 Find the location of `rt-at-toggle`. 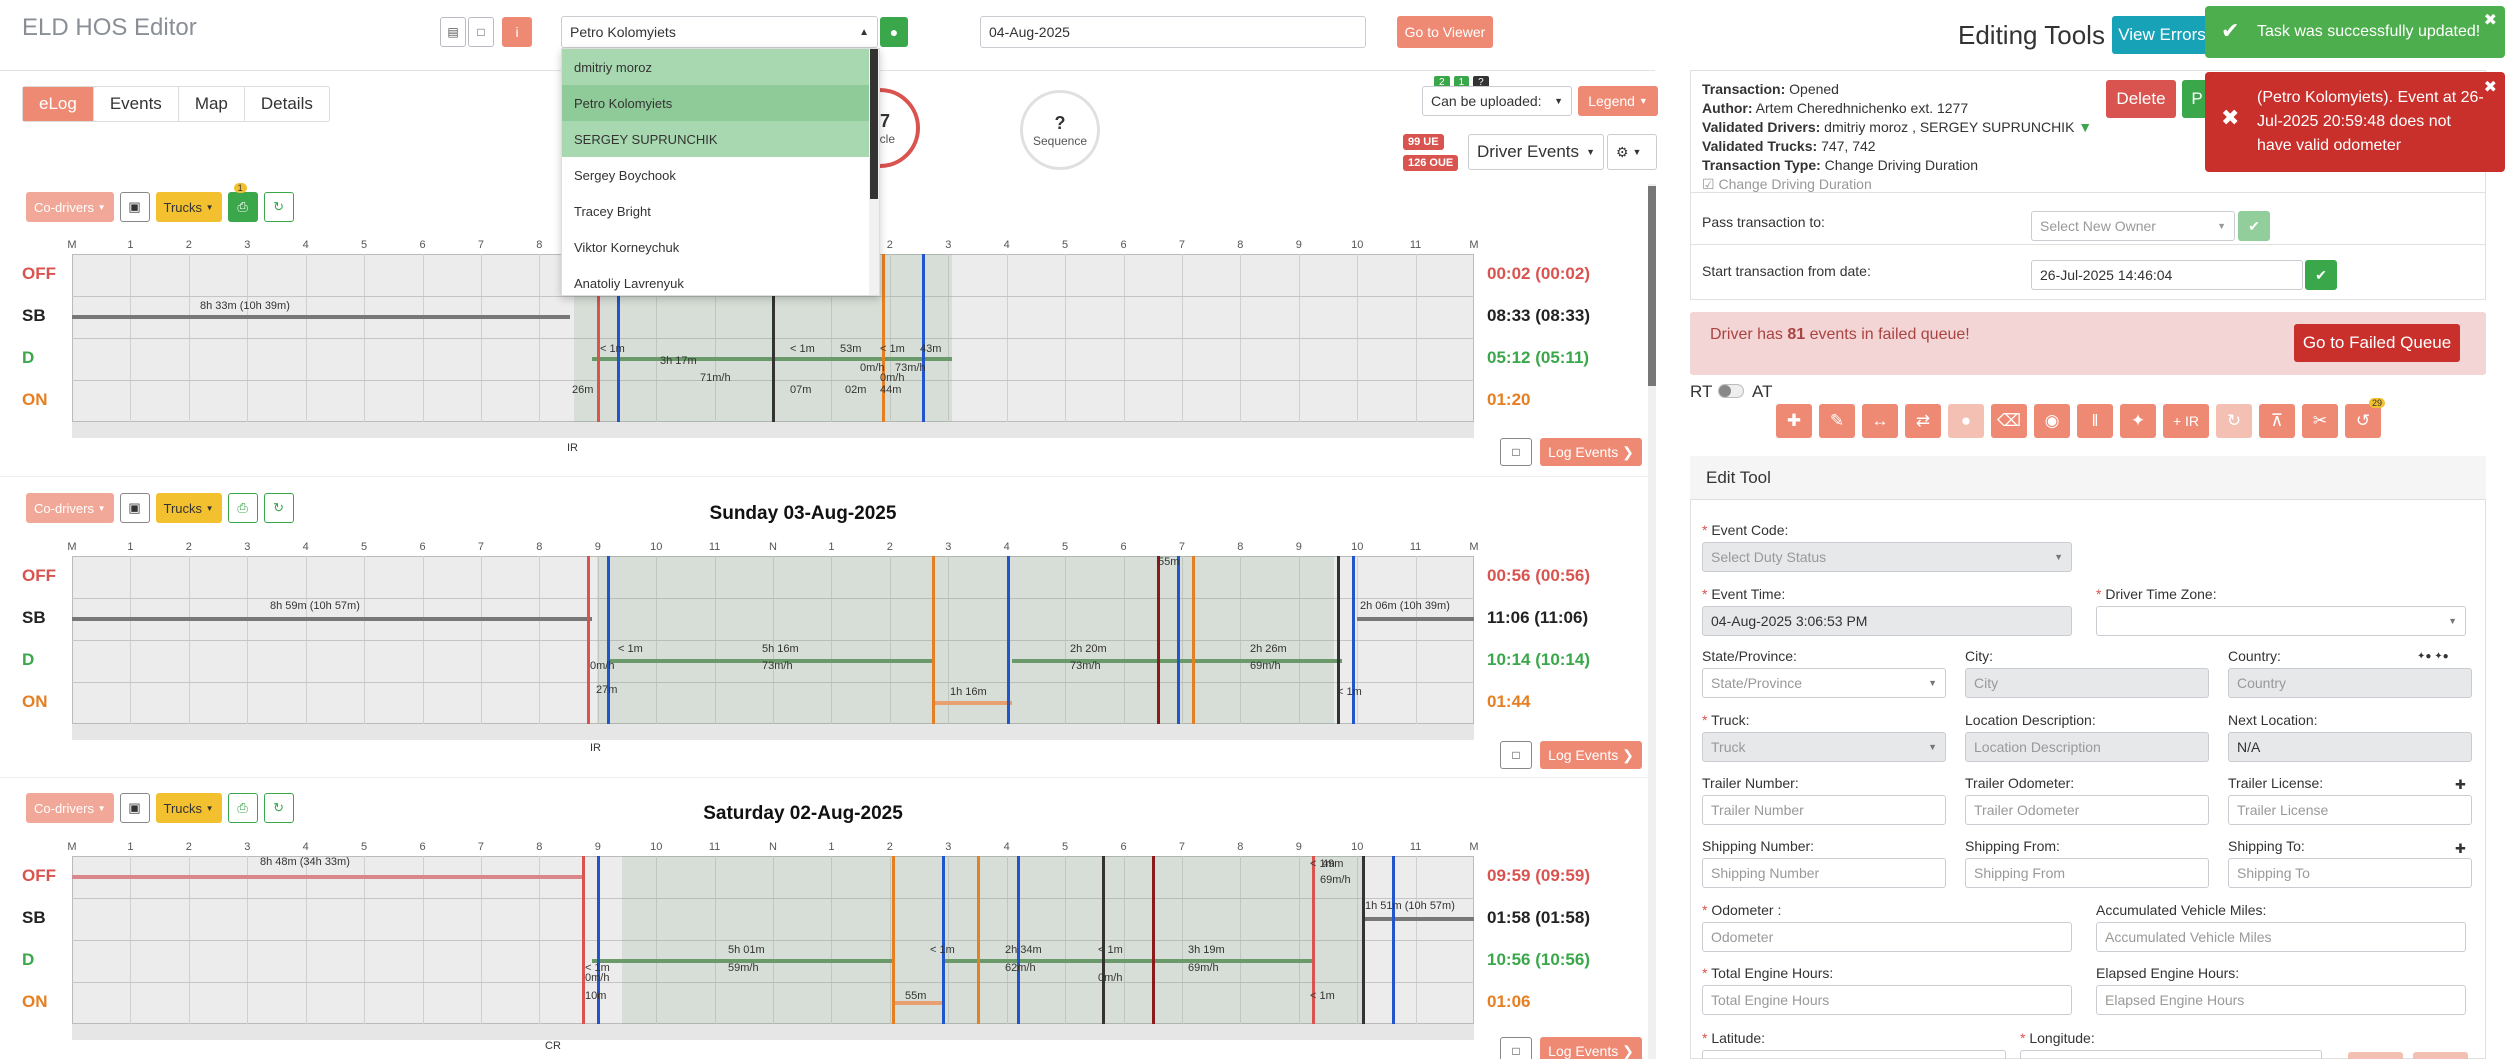

rt-at-toggle is located at coordinates (1731, 391).